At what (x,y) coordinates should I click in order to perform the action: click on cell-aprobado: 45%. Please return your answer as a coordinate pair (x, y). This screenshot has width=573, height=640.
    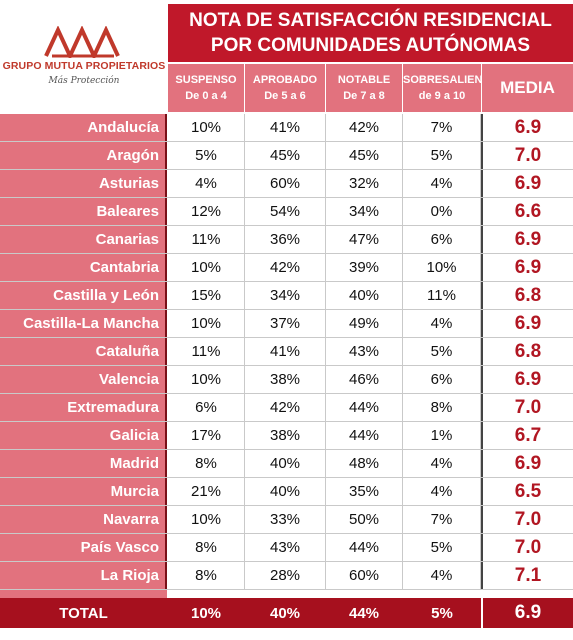
    Looking at the image, I should click on (285, 155).